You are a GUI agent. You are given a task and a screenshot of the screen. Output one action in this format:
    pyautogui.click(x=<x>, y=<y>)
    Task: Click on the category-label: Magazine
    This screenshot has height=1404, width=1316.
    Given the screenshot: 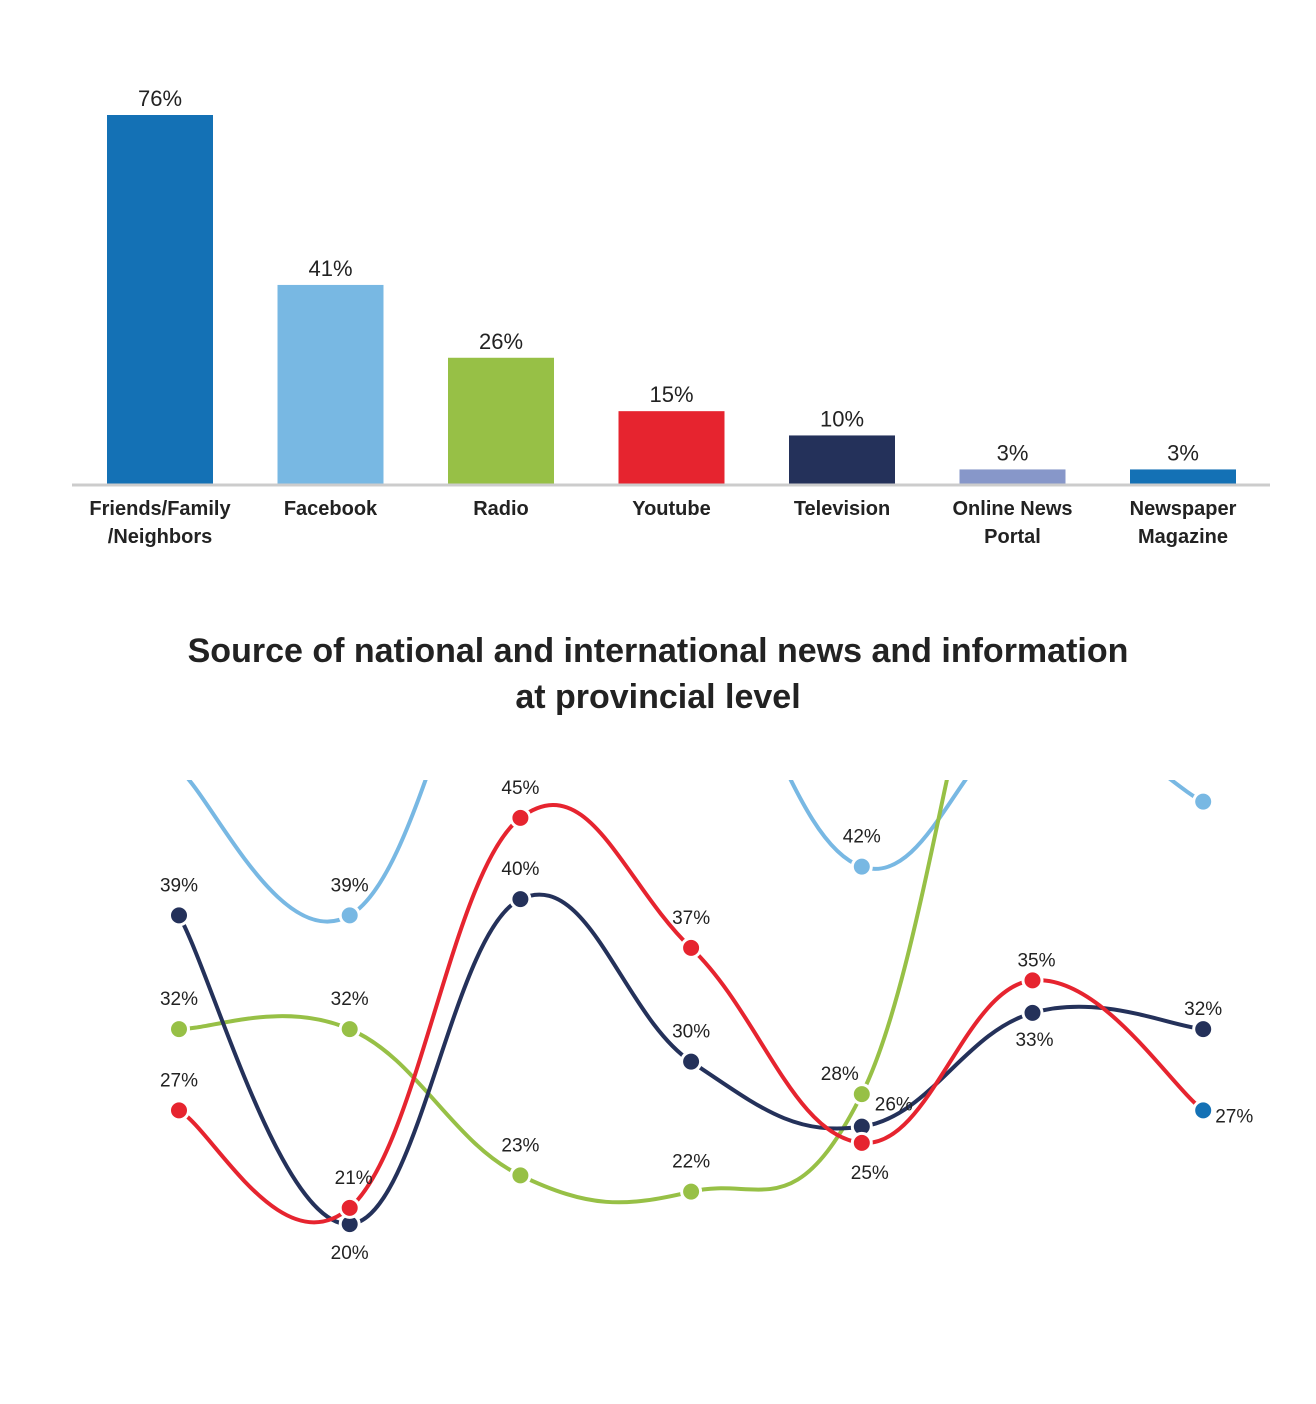 What is the action you would take?
    pyautogui.click(x=1183, y=537)
    